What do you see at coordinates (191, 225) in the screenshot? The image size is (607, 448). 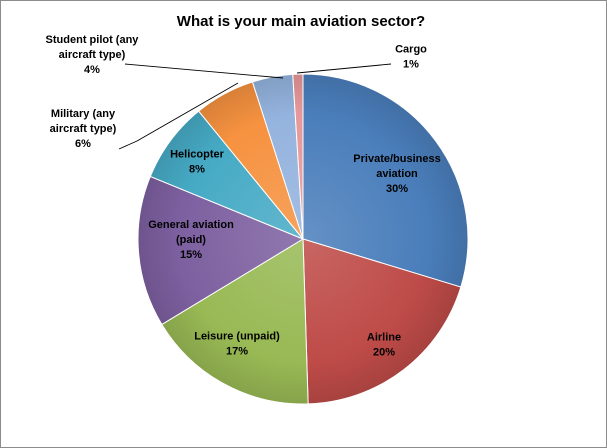 I see `slice-label-line: General aviation` at bounding box center [191, 225].